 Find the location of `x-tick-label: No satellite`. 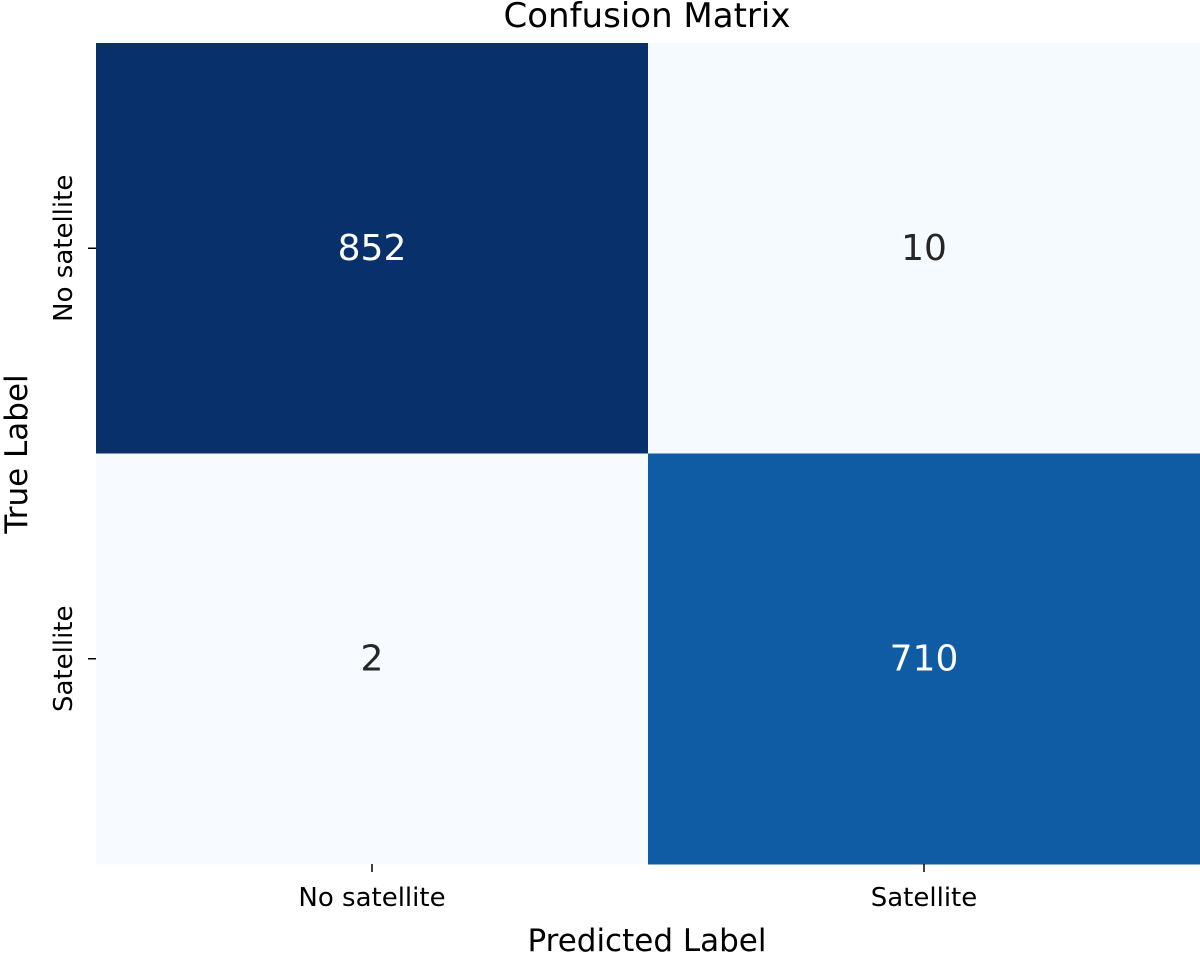

x-tick-label: No satellite is located at coordinates (371, 898).